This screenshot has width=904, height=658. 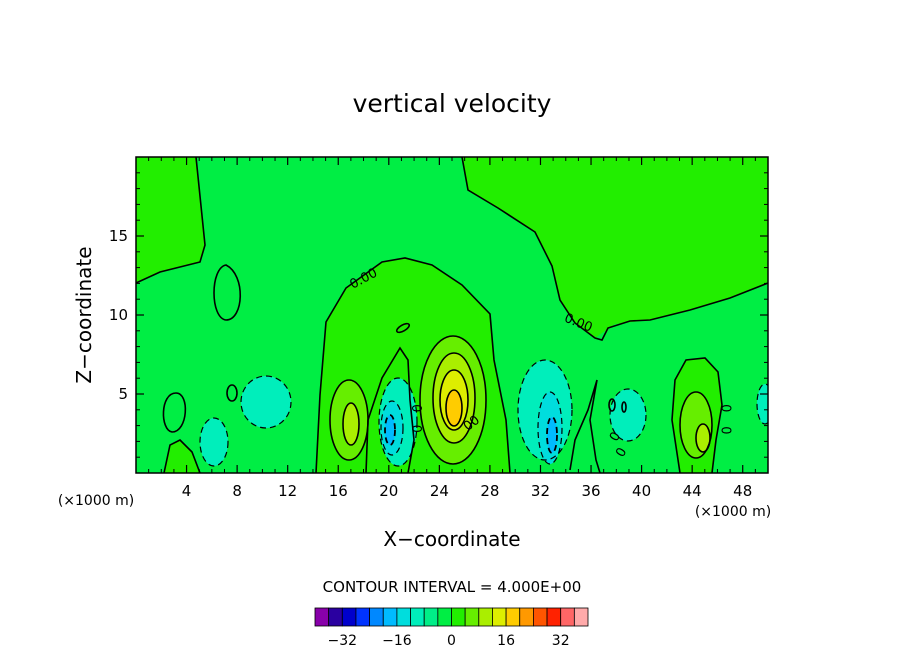 What do you see at coordinates (338, 491) in the screenshot?
I see `x-tick-label: 16` at bounding box center [338, 491].